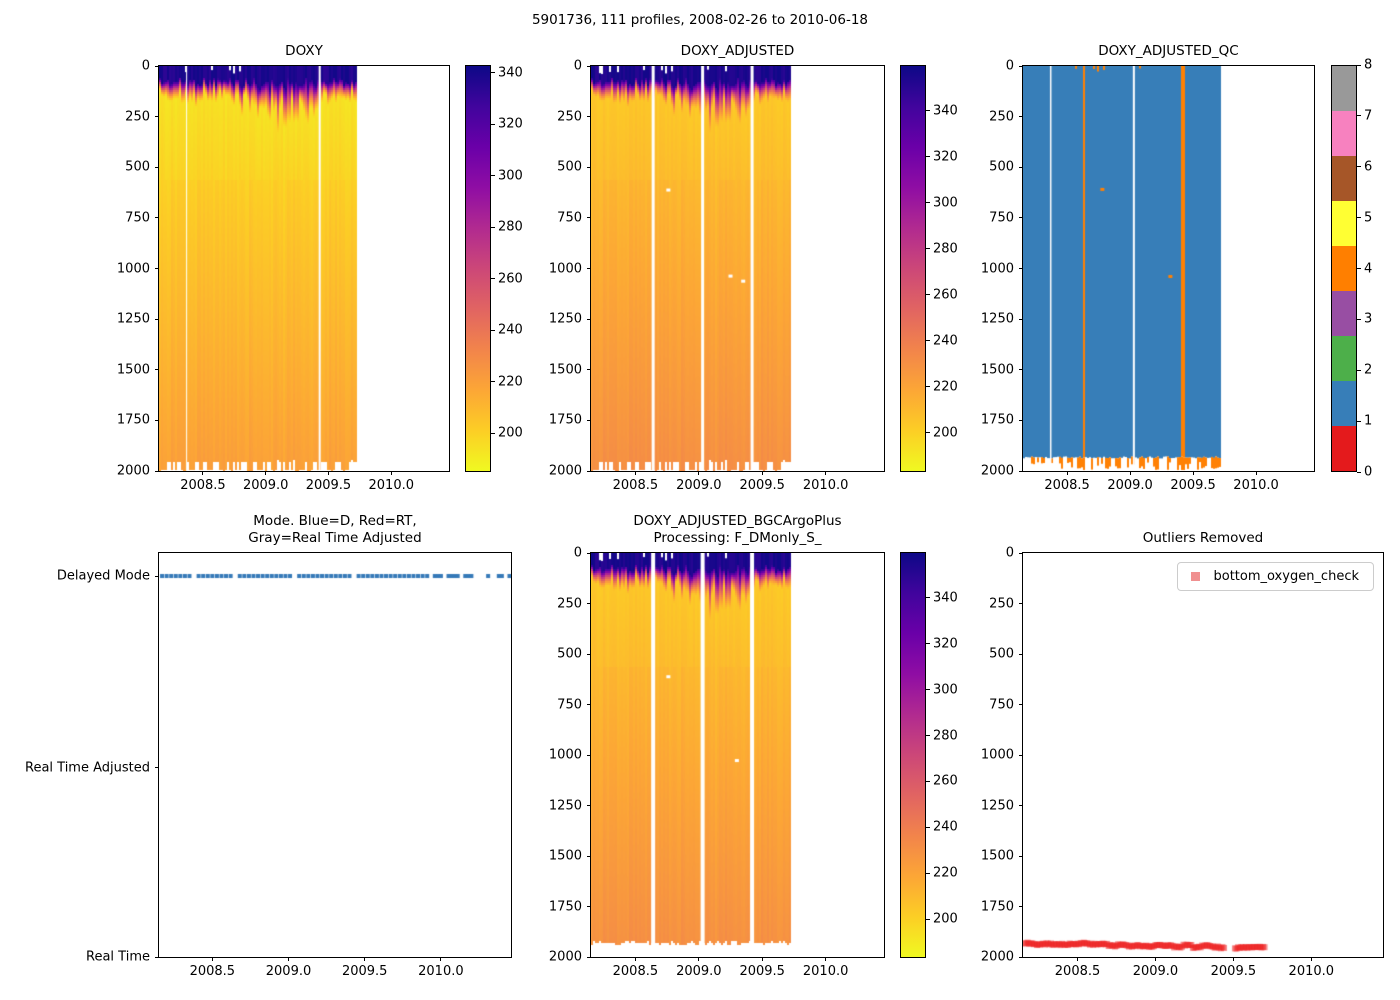 This screenshot has width=1400, height=1000. What do you see at coordinates (118, 957) in the screenshot?
I see `y-tick-label: Real Time` at bounding box center [118, 957].